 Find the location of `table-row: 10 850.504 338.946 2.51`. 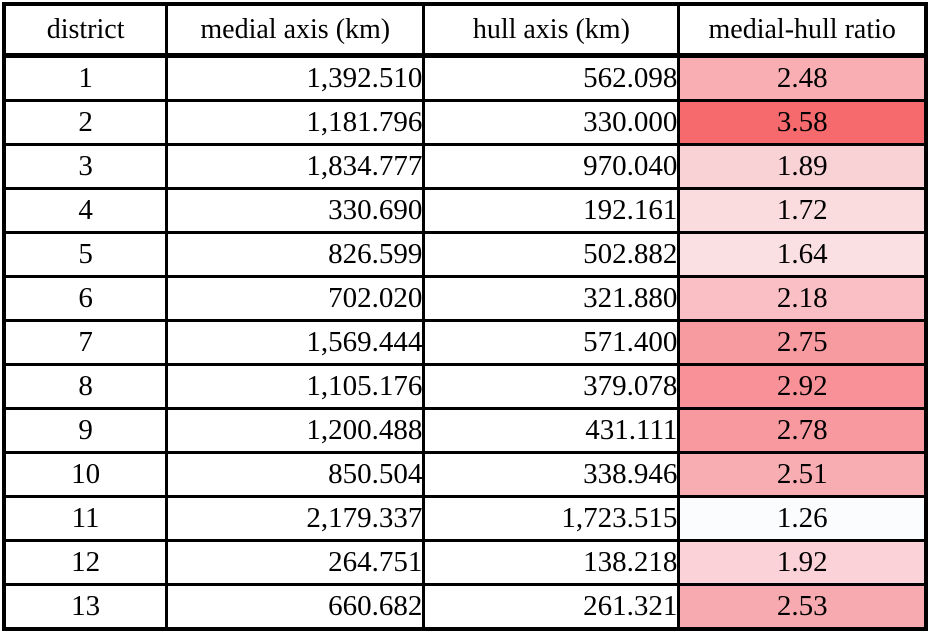

table-row: 10 850.504 338.946 2.51 is located at coordinates (465, 474).